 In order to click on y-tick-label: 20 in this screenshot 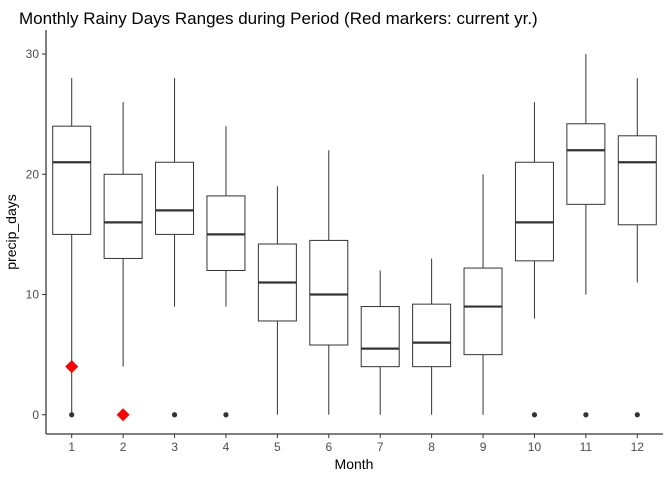, I will do `click(33, 174)`.